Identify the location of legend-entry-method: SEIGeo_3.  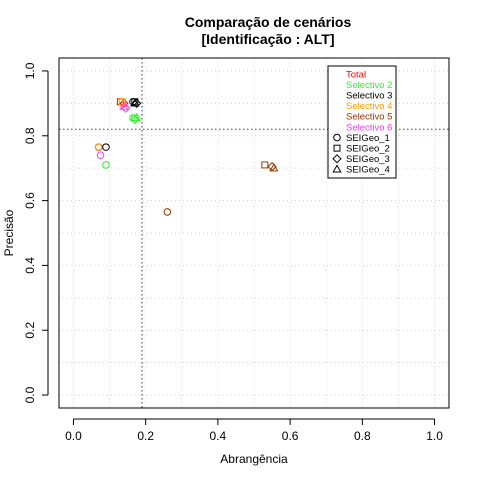
(368, 159).